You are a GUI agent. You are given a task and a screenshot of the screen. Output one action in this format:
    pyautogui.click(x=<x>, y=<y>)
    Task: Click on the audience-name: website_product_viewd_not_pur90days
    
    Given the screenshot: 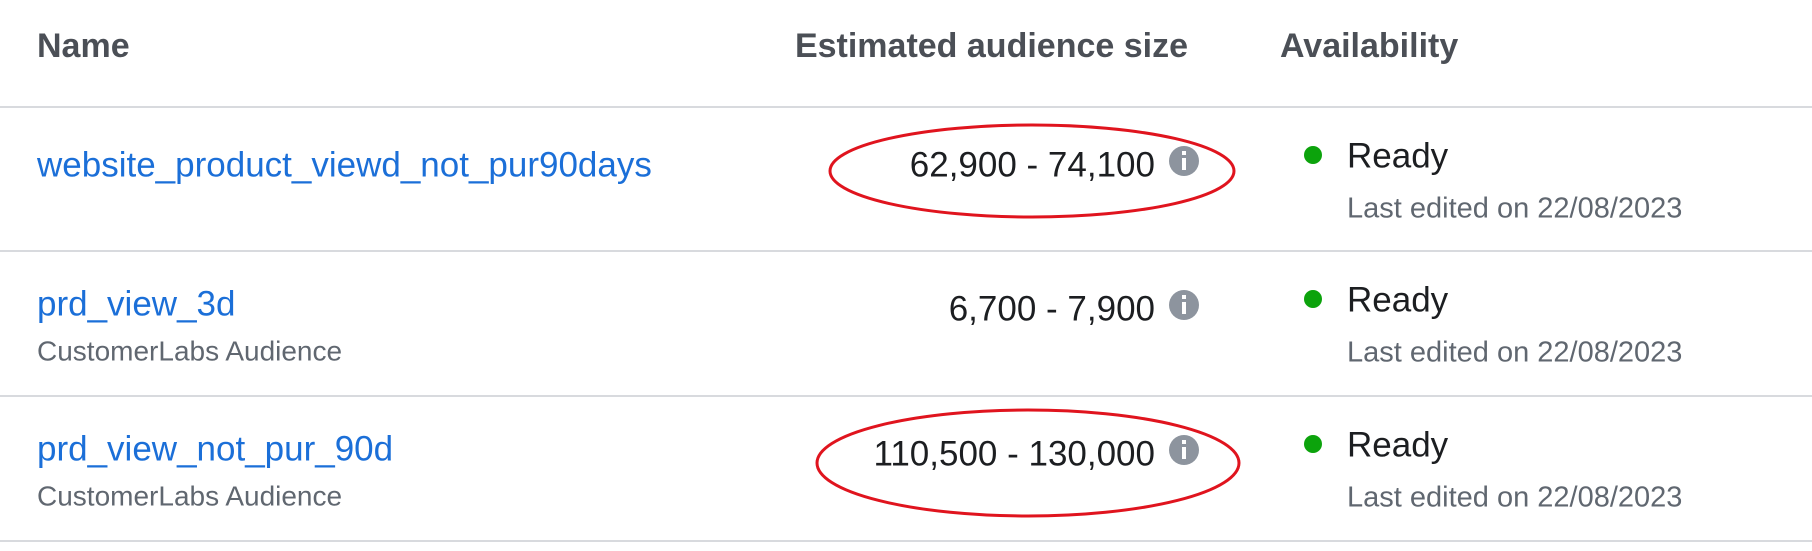 What is the action you would take?
    pyautogui.click(x=344, y=164)
    